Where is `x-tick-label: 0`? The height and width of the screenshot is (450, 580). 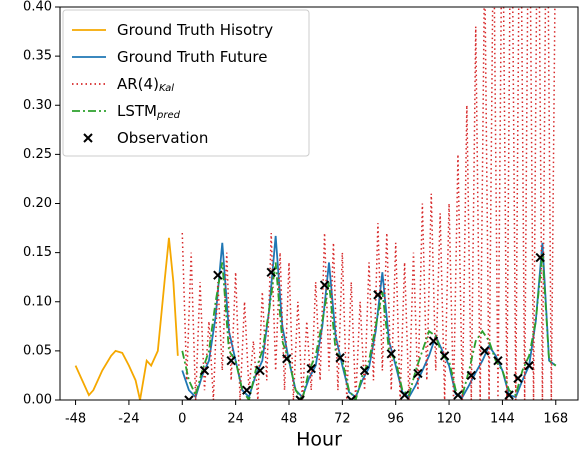
x-tick-label: 0 is located at coordinates (182, 419).